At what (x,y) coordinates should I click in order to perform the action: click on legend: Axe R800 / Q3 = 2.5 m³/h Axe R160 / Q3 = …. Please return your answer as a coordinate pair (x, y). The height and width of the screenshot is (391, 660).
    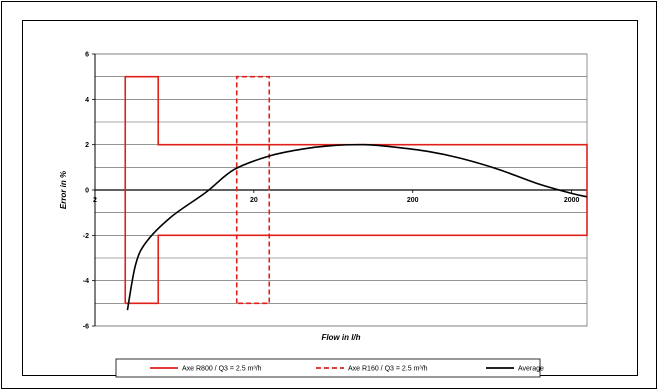
    Looking at the image, I should click on (329, 368).